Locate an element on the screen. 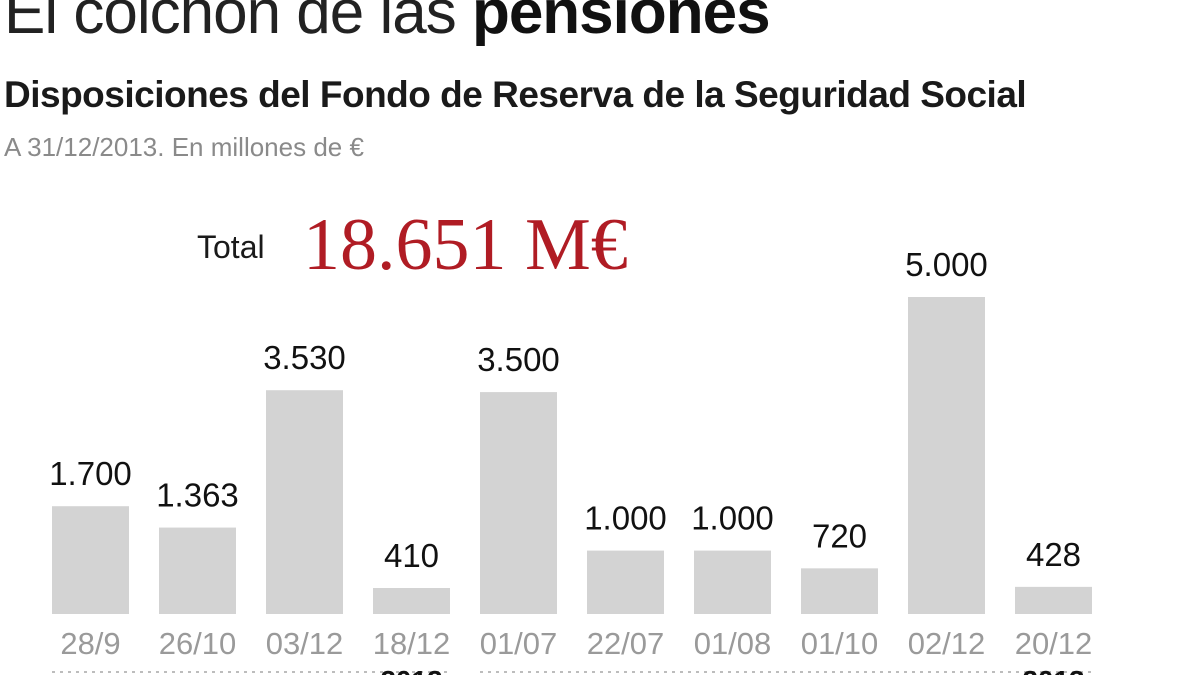 This screenshot has width=1199, height=675. category-label: 03/12 is located at coordinates (305, 643).